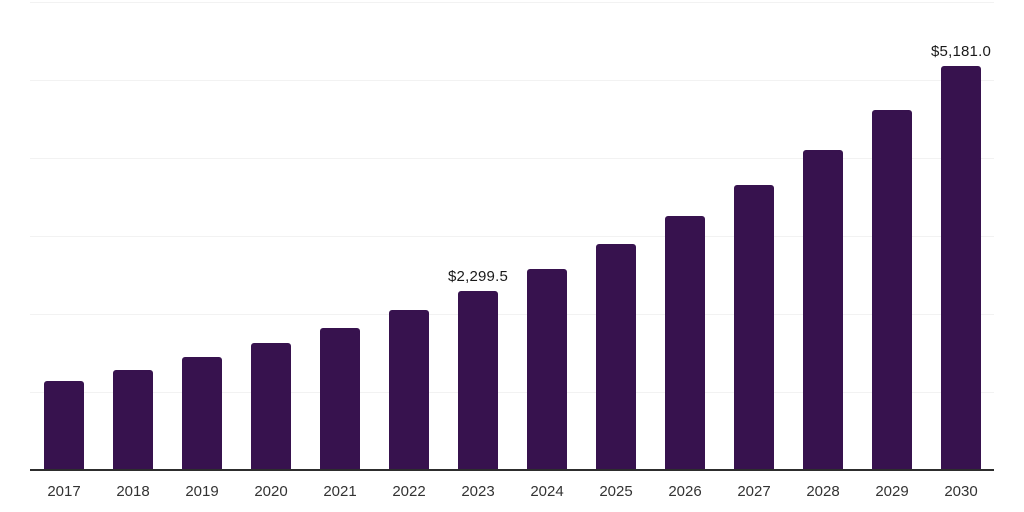  Describe the element at coordinates (616, 356) in the screenshot. I see `bar-2025` at that location.